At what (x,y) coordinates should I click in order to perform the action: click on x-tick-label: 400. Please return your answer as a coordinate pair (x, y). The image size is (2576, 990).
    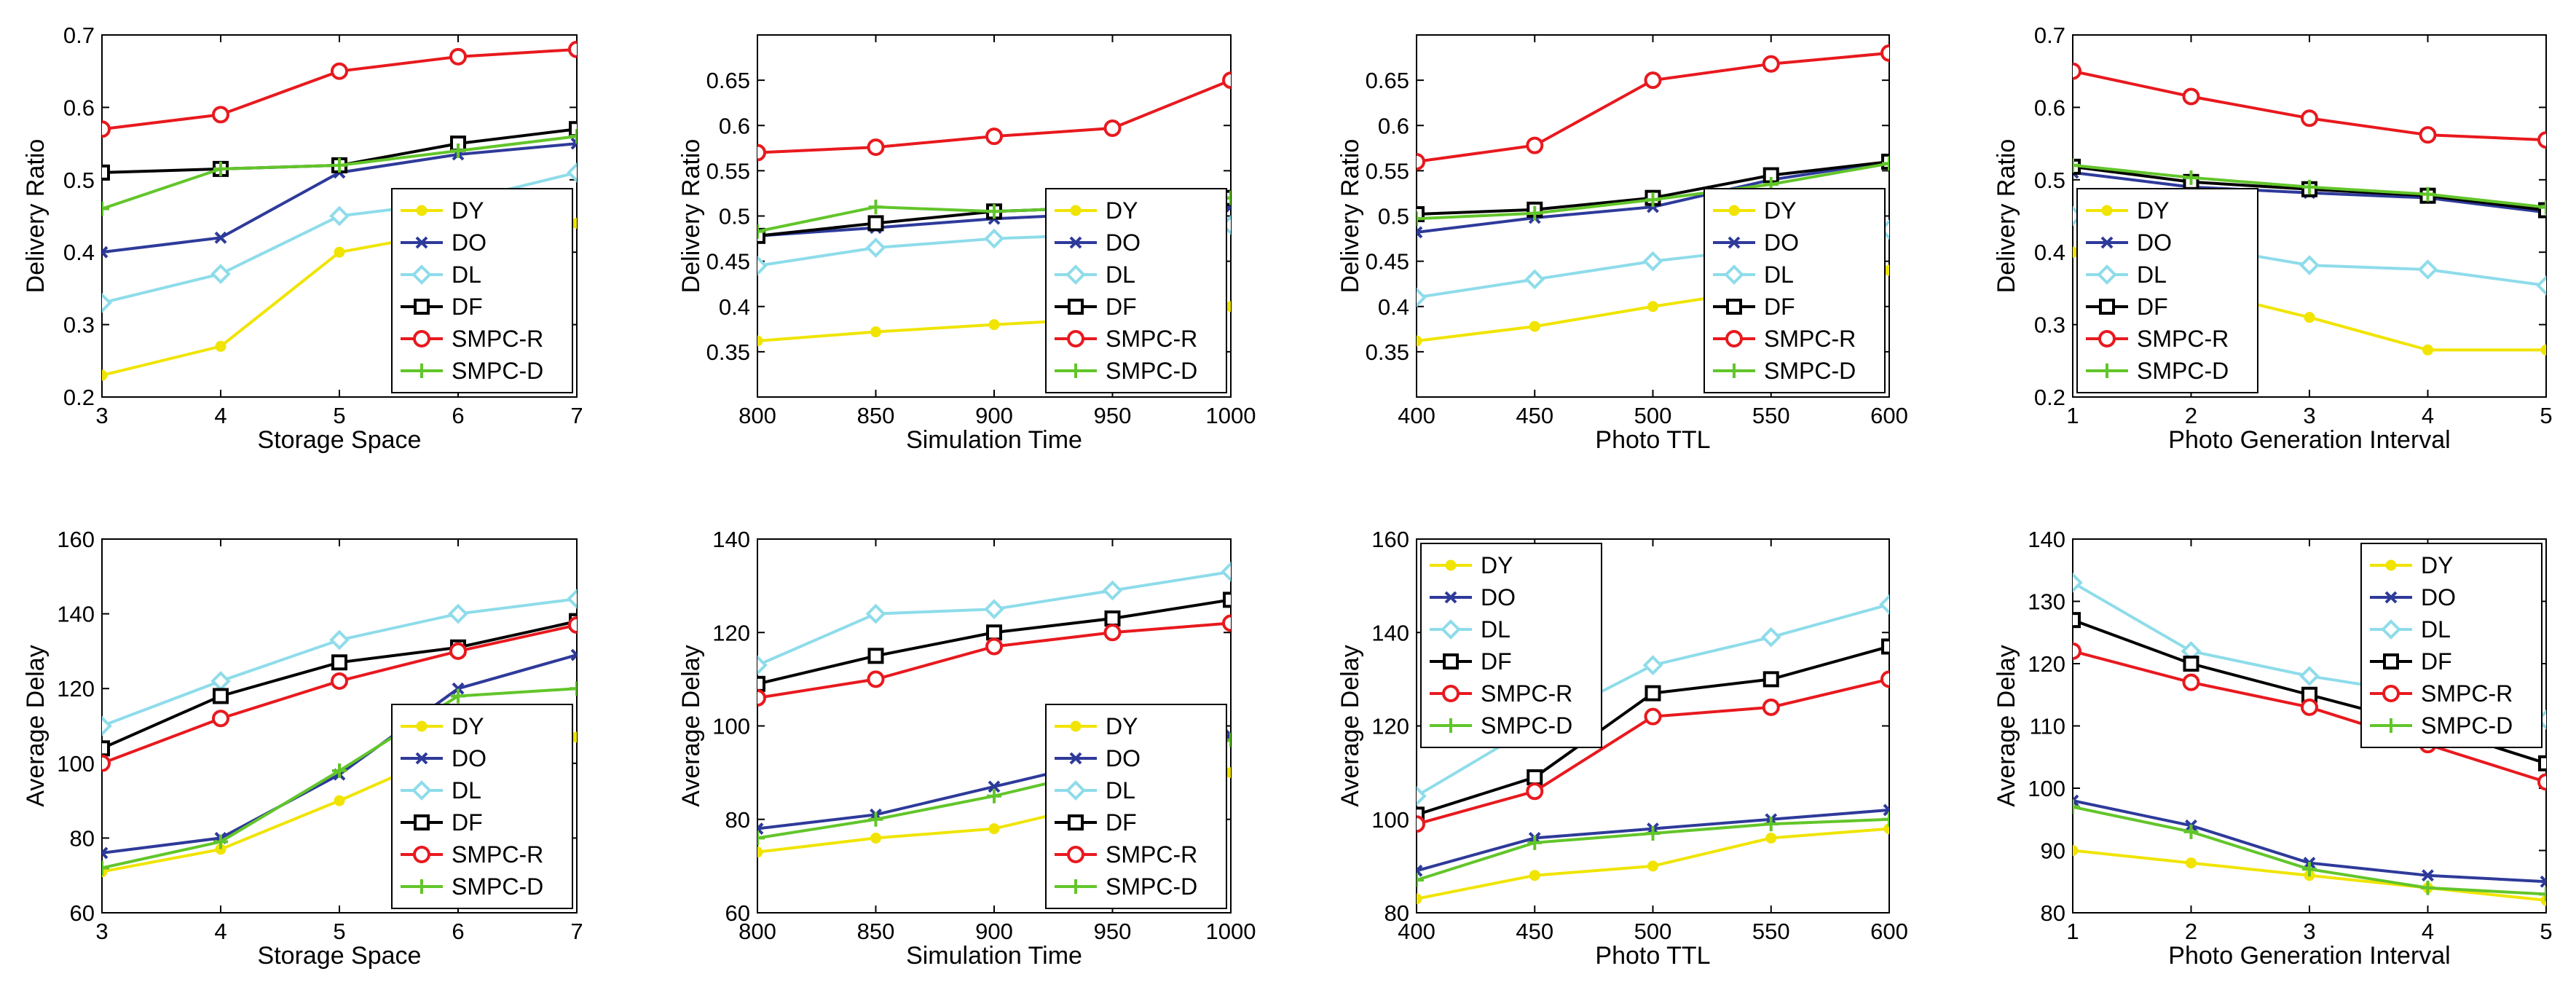
    Looking at the image, I should click on (1416, 931).